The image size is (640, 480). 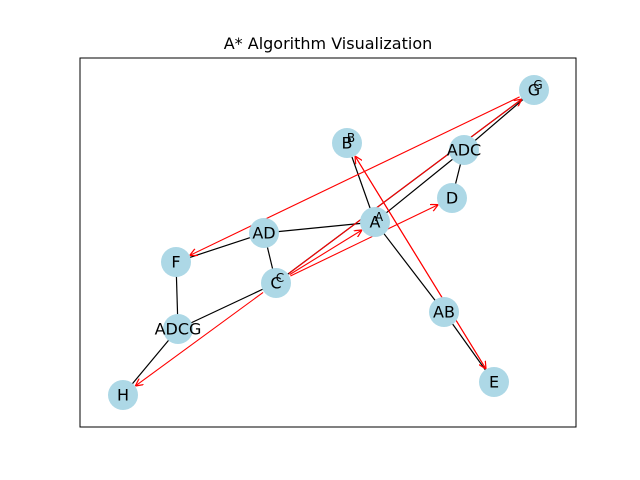 I want to click on node-d: D, so click(x=452, y=198).